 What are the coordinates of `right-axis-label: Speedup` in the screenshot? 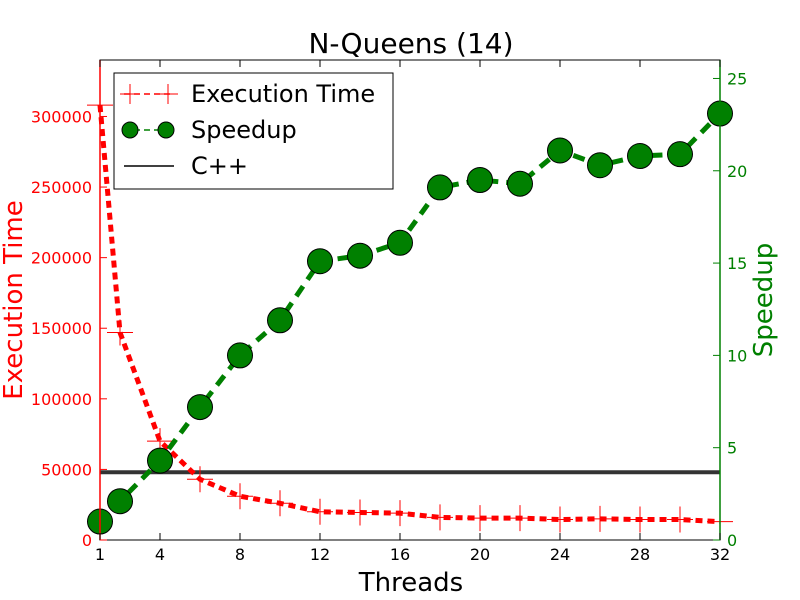 It's located at (764, 300).